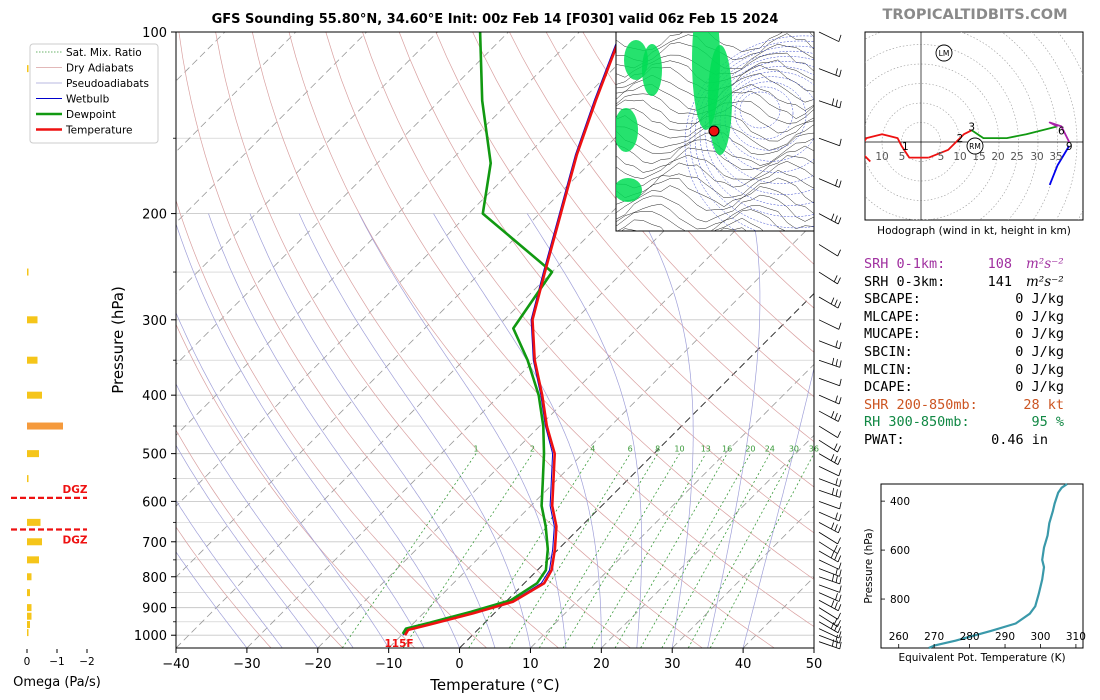  I want to click on theta-e-y-tick-label: 400, so click(900, 502).